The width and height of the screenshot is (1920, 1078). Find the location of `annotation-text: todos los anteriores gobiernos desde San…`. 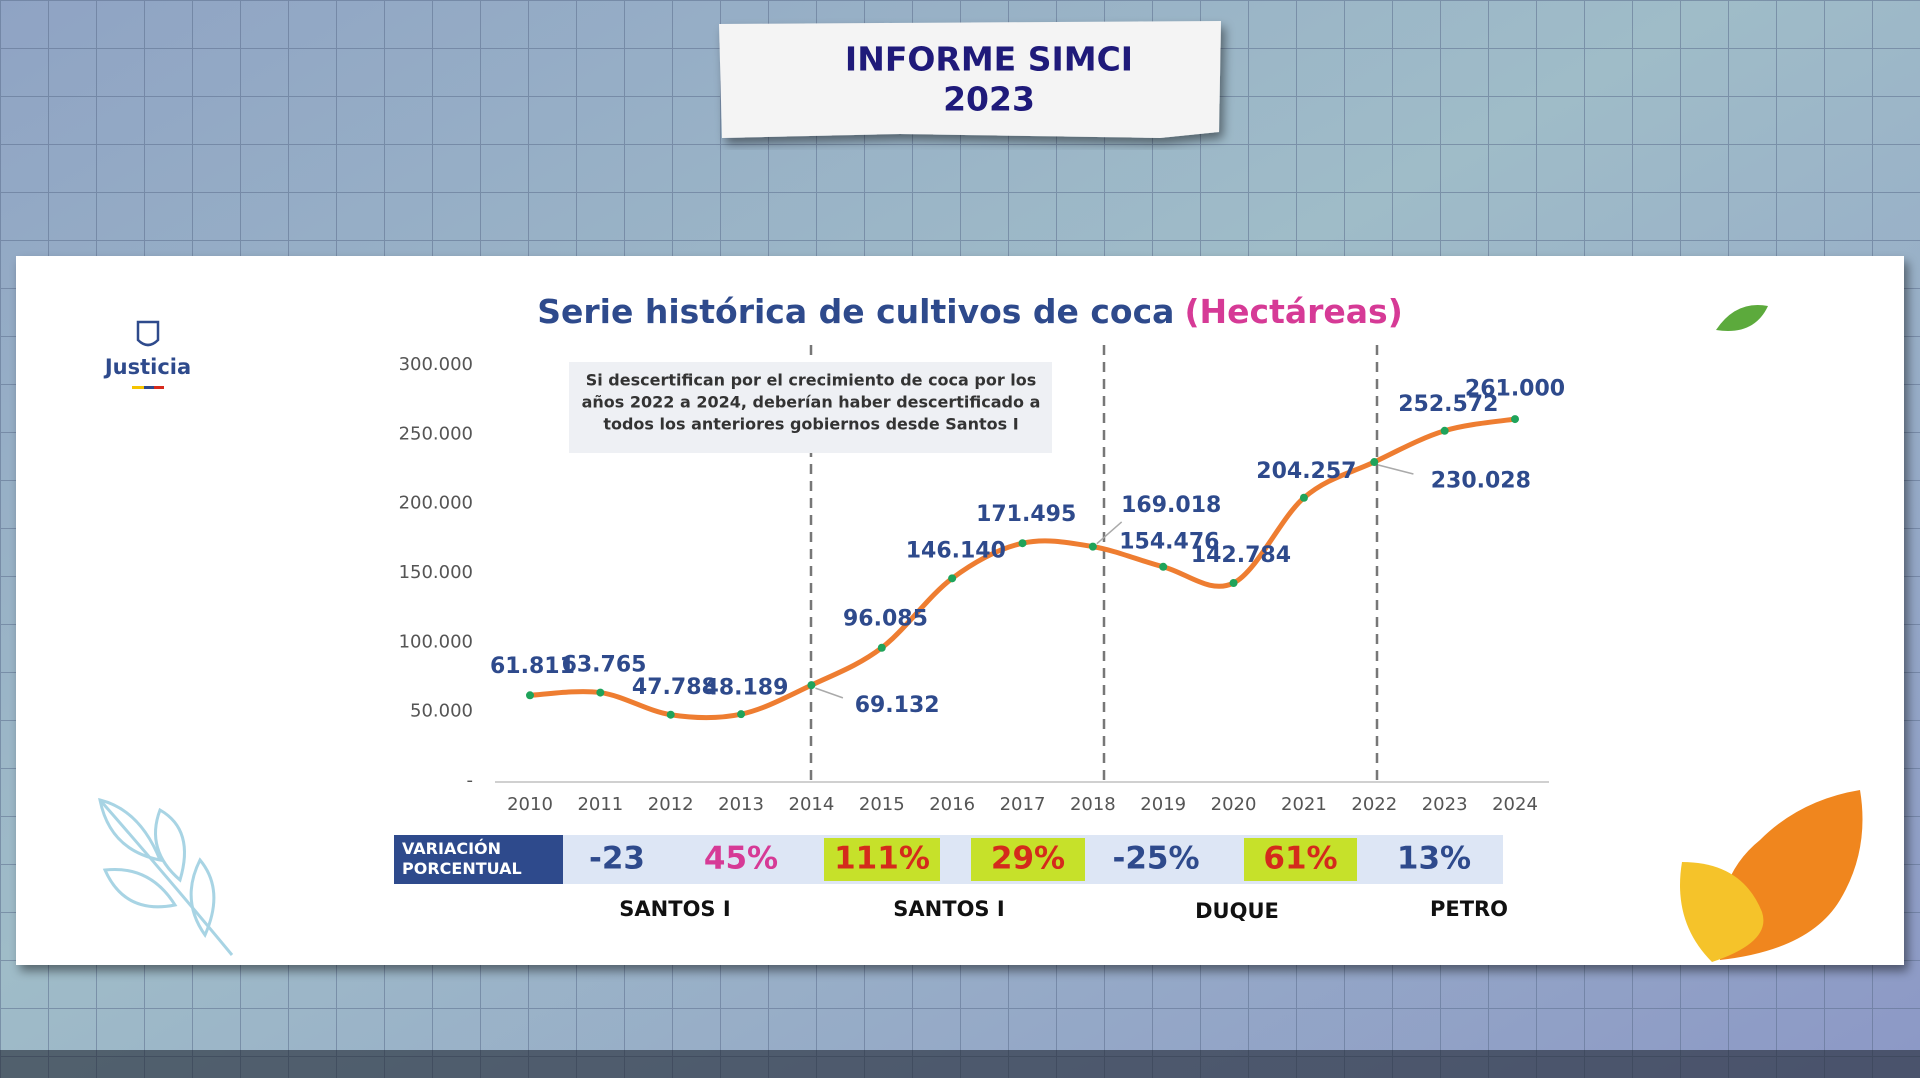

annotation-text: todos los anteriores gobiernos desde San… is located at coordinates (810, 424).